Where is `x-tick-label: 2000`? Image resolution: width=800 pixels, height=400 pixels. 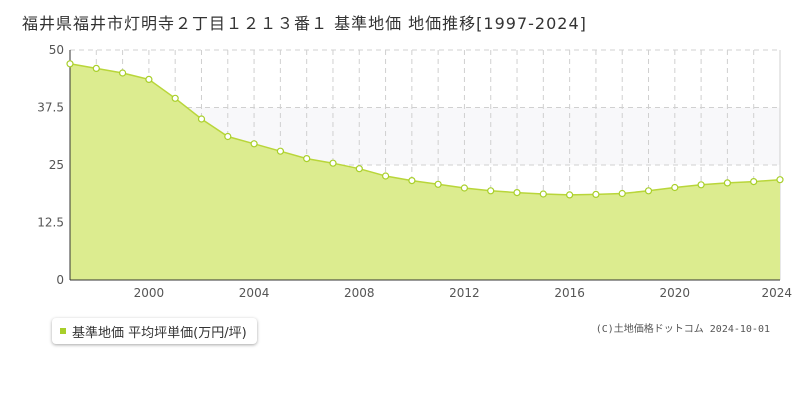 x-tick-label: 2000 is located at coordinates (149, 293).